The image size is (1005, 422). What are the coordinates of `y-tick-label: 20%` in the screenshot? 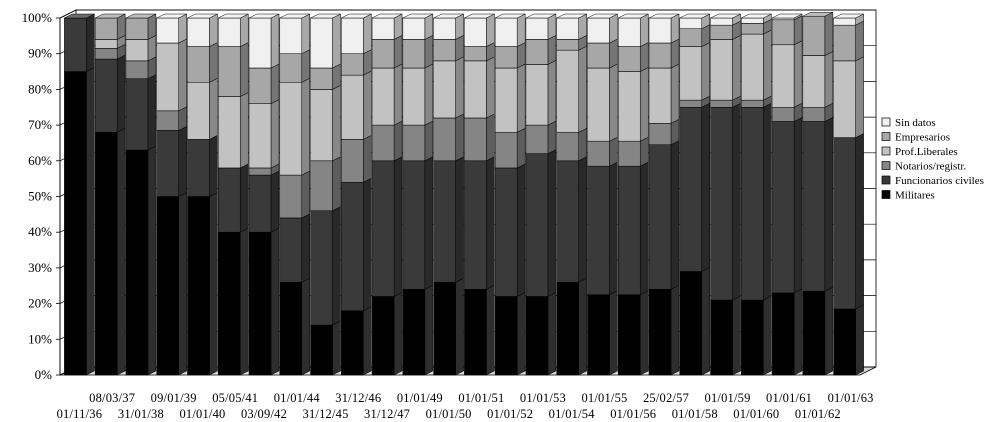 It's located at (40, 303).